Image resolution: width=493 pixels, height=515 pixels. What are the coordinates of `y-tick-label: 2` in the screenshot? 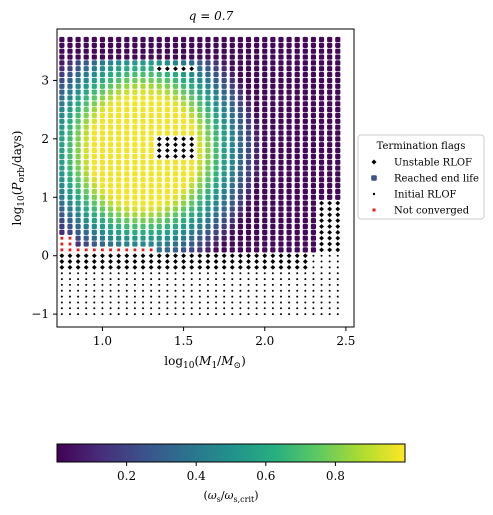 It's located at (45, 139).